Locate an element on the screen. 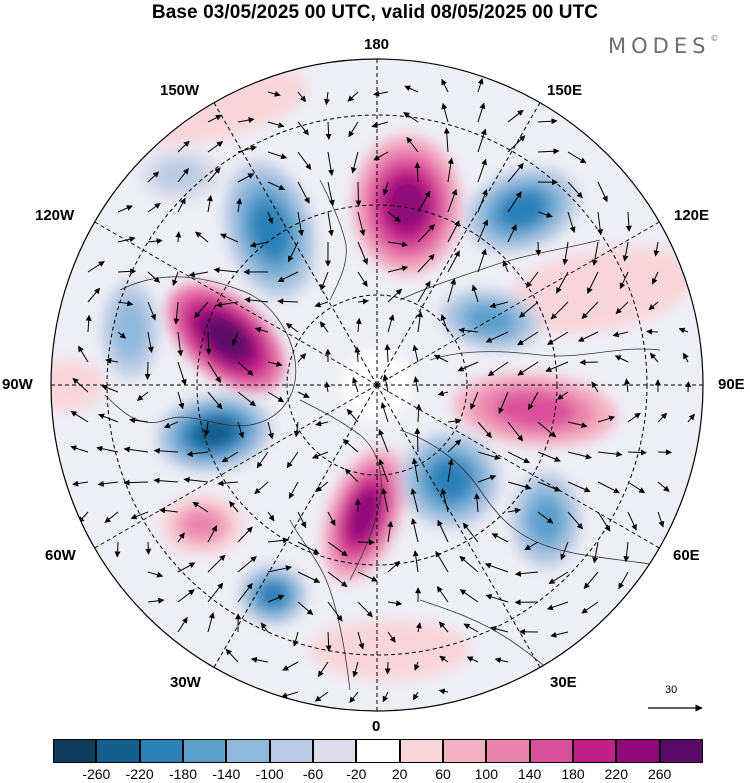 The height and width of the screenshot is (783, 750). colorbar-tick-label: -140 is located at coordinates (226, 774).